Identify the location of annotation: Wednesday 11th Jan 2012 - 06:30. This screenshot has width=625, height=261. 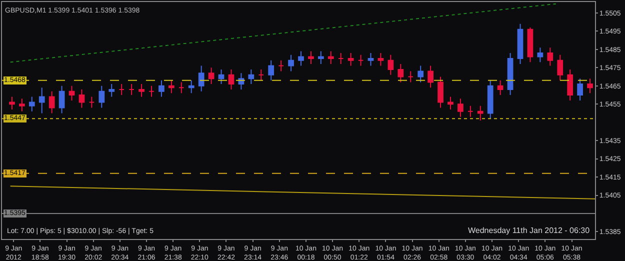
(529, 230).